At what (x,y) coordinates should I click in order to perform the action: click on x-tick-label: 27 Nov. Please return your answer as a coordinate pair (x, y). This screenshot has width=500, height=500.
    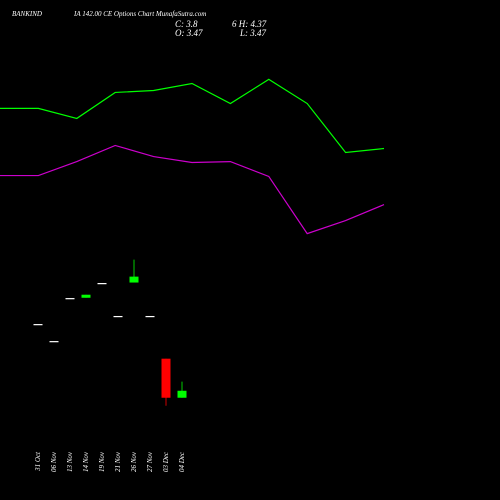
    Looking at the image, I should click on (150, 461).